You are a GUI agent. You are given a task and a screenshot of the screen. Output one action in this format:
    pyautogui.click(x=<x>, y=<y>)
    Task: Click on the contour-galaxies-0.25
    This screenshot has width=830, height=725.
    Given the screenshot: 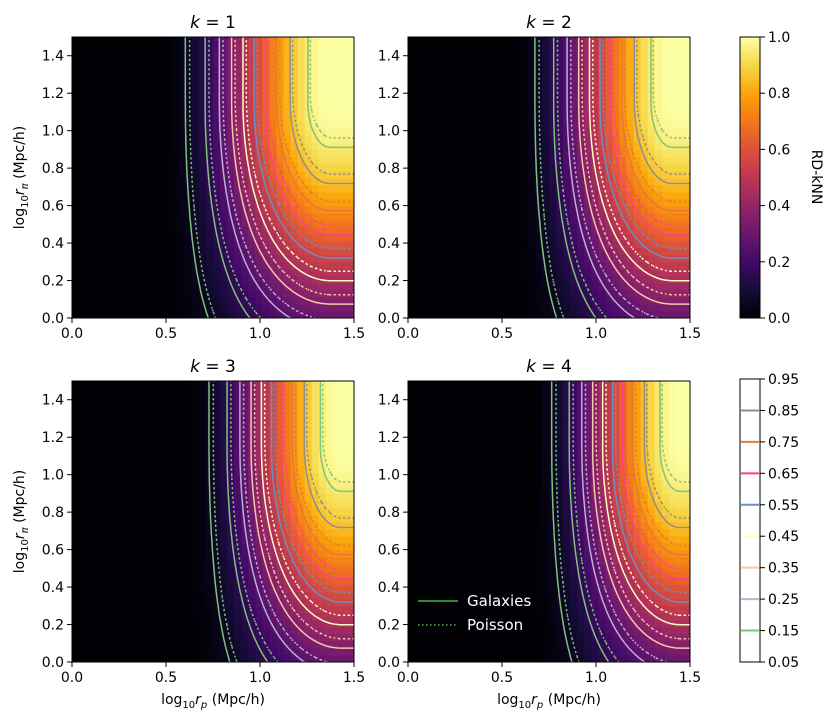 What is the action you would take?
    pyautogui.click(x=613, y=521)
    